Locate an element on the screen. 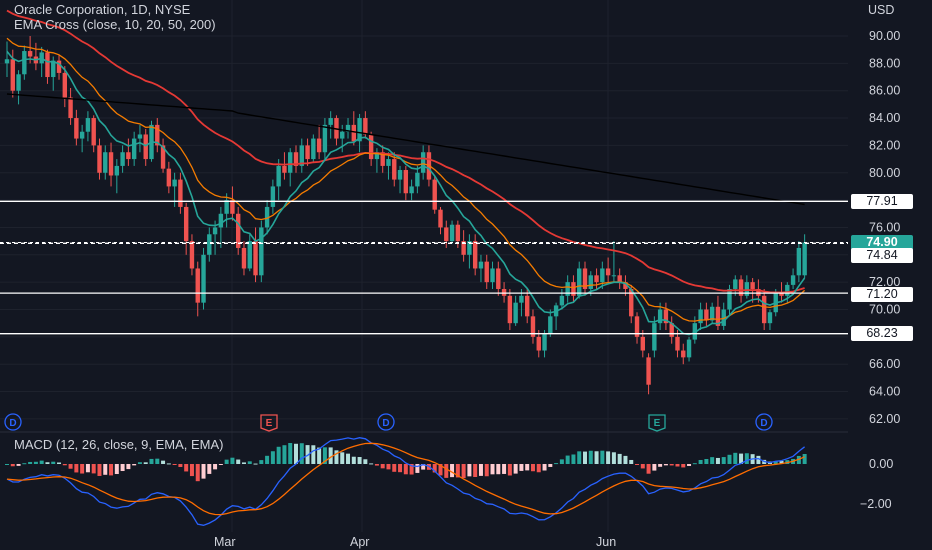 The image size is (932, 550). macd-indicator-label: MACD (12, 26, close, 9, EMA, EMA) is located at coordinates (119, 444).